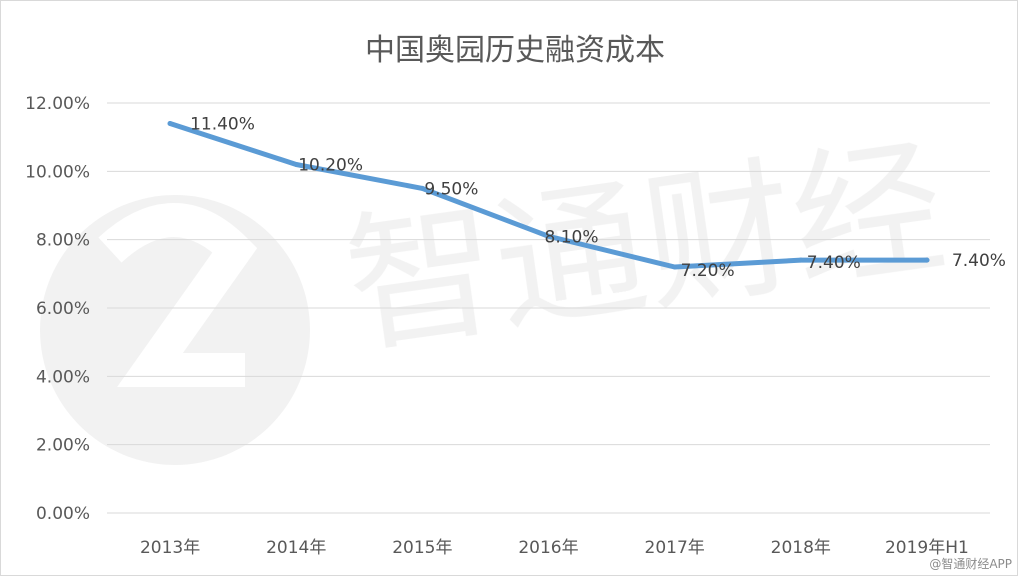 The height and width of the screenshot is (578, 1020). What do you see at coordinates (222, 125) in the screenshot?
I see `data-label: 11.40%` at bounding box center [222, 125].